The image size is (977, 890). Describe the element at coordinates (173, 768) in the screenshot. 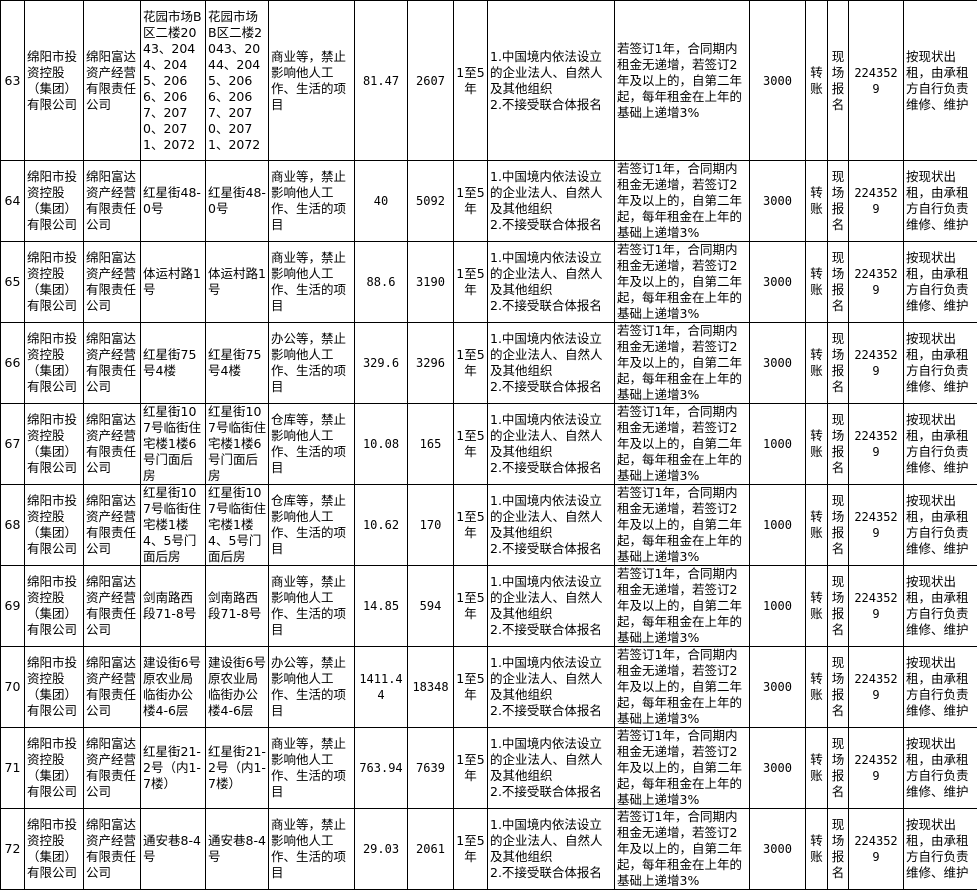

I see `location-cell: 红星街21-2号（内1-7楼）` at that location.